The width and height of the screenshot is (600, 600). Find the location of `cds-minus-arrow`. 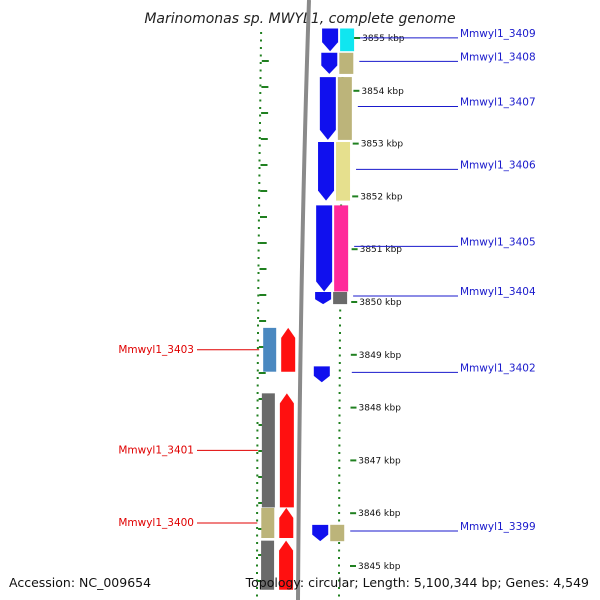

cds-minus-arrow is located at coordinates (288, 349).